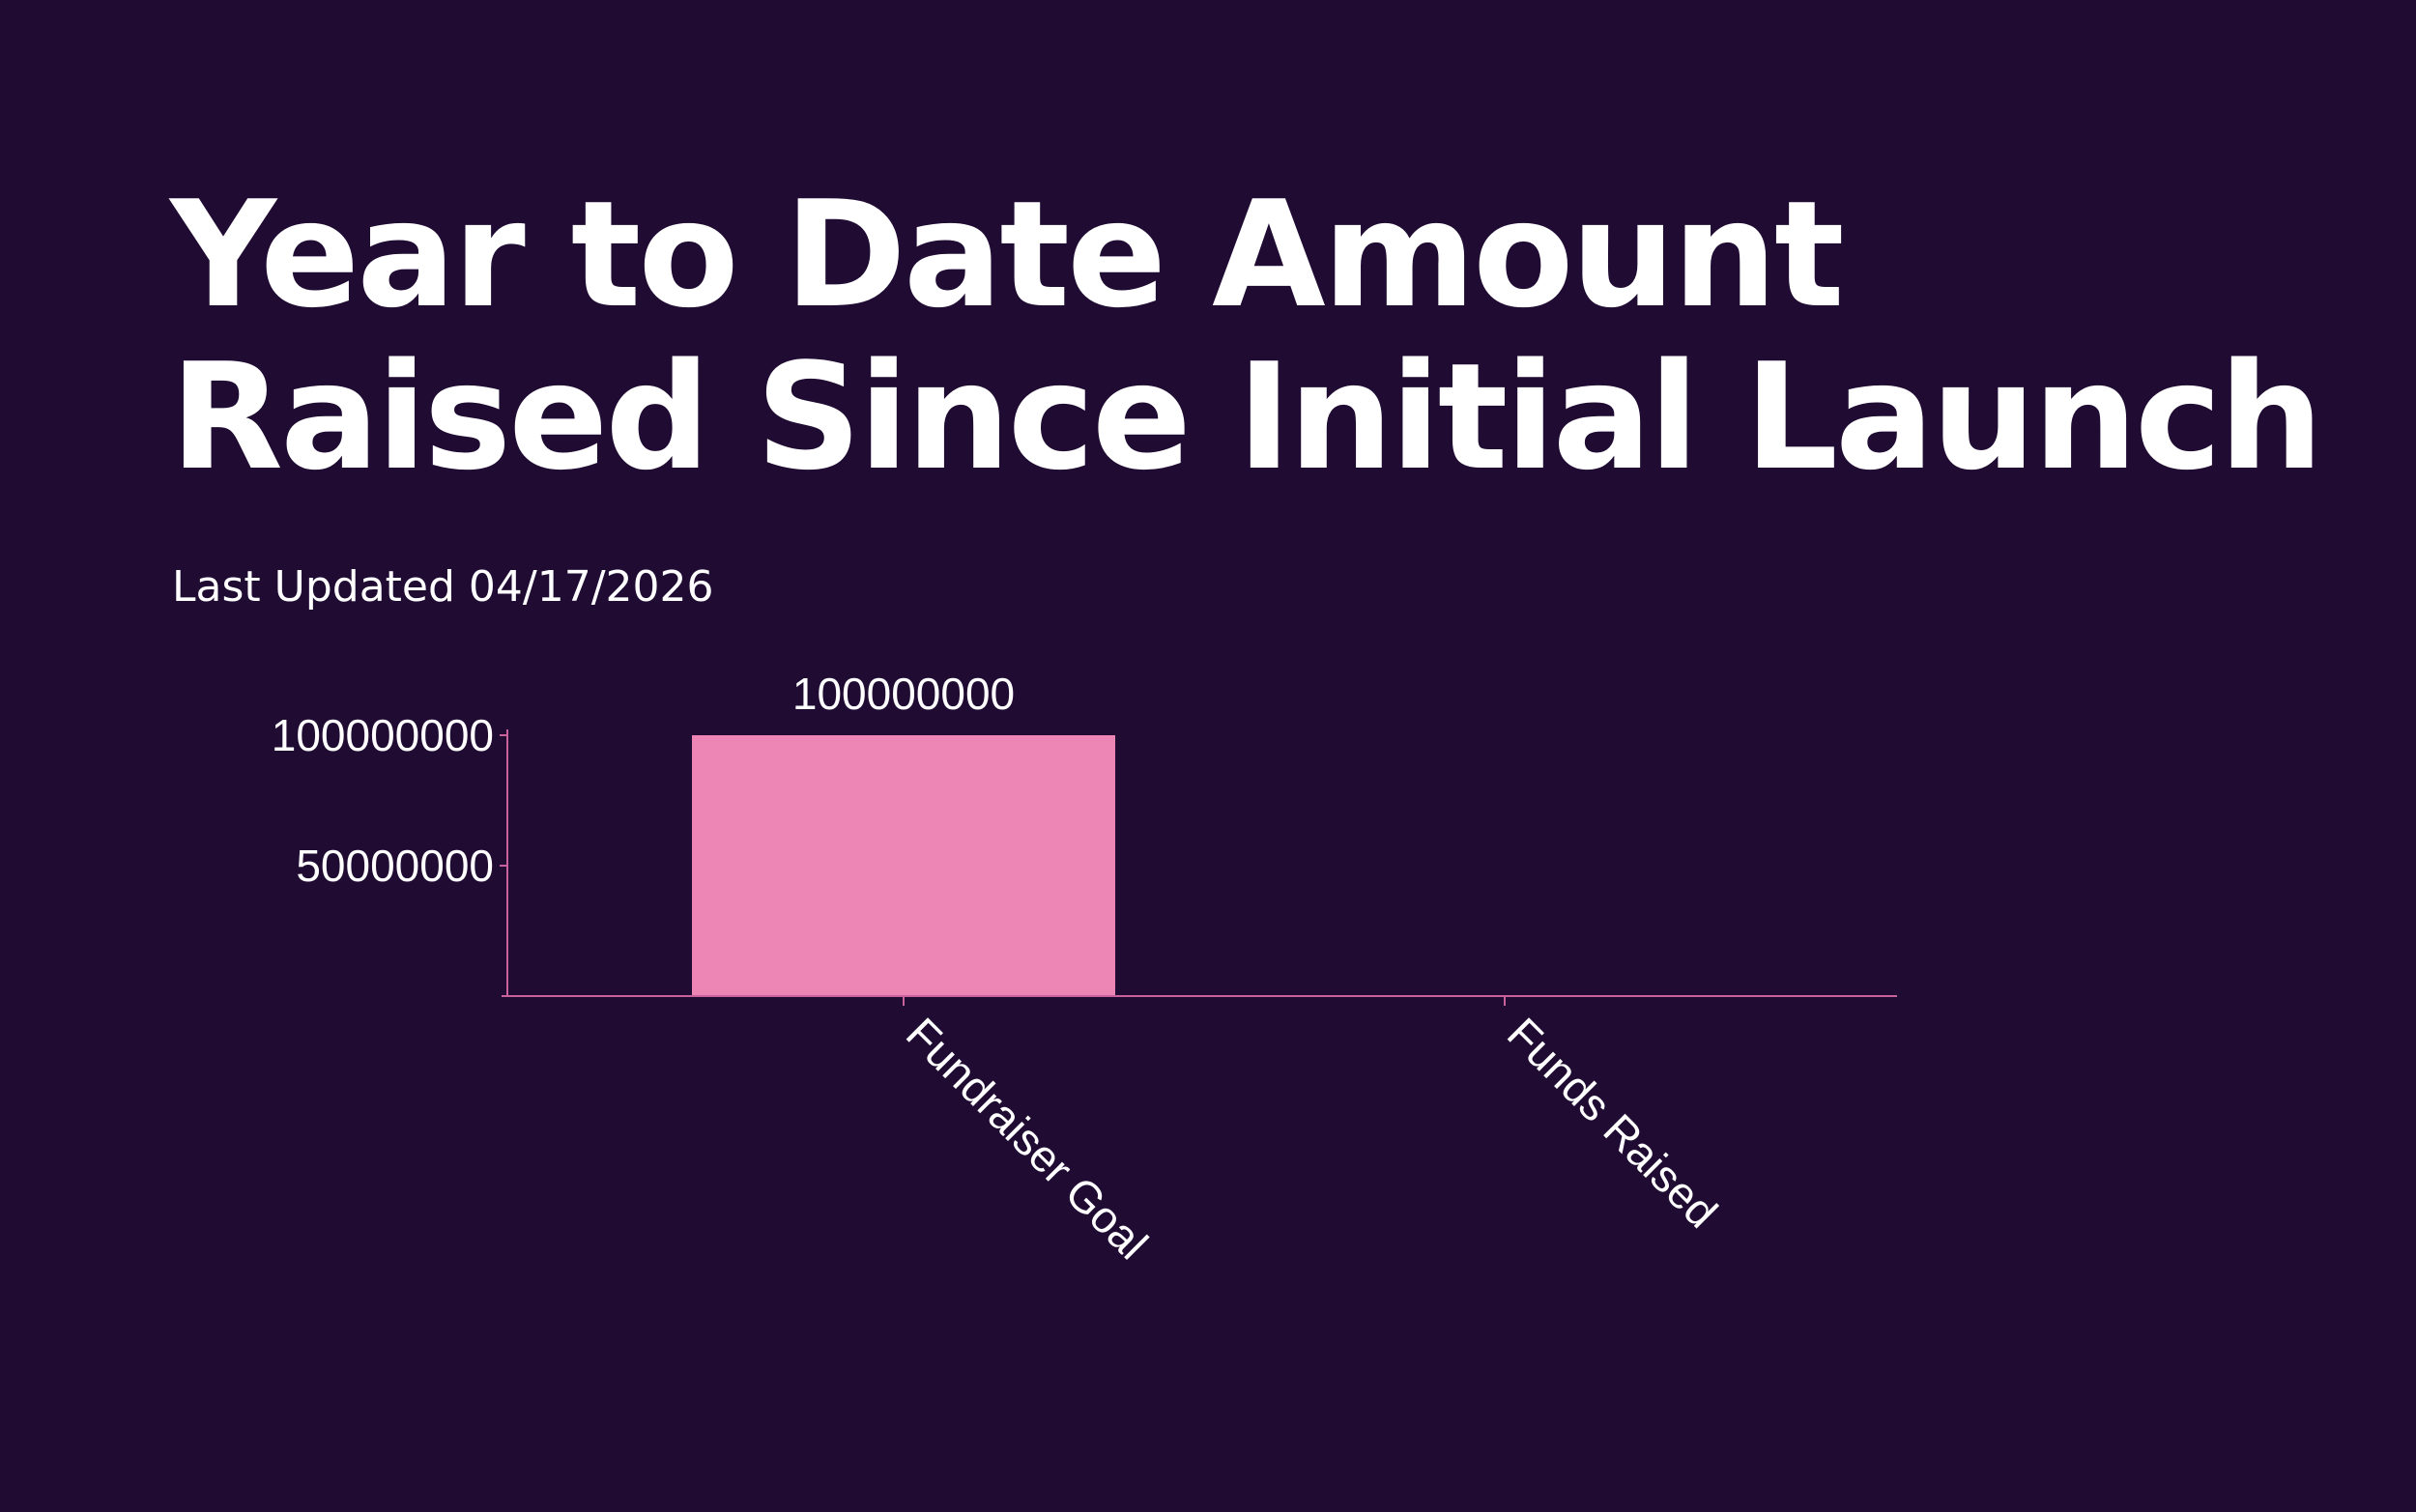  Describe the element at coordinates (903, 694) in the screenshot. I see `bar-data-label: 100000000` at that location.